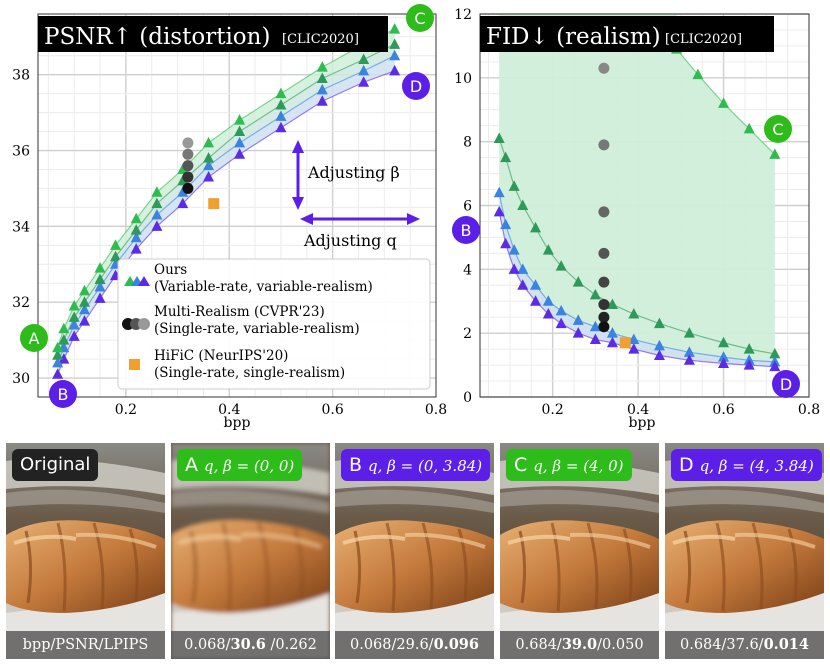 This screenshot has width=830, height=668. What do you see at coordinates (85, 645) in the screenshot?
I see `panel-original-caption: bpp/PSNR/LPIPS` at bounding box center [85, 645].